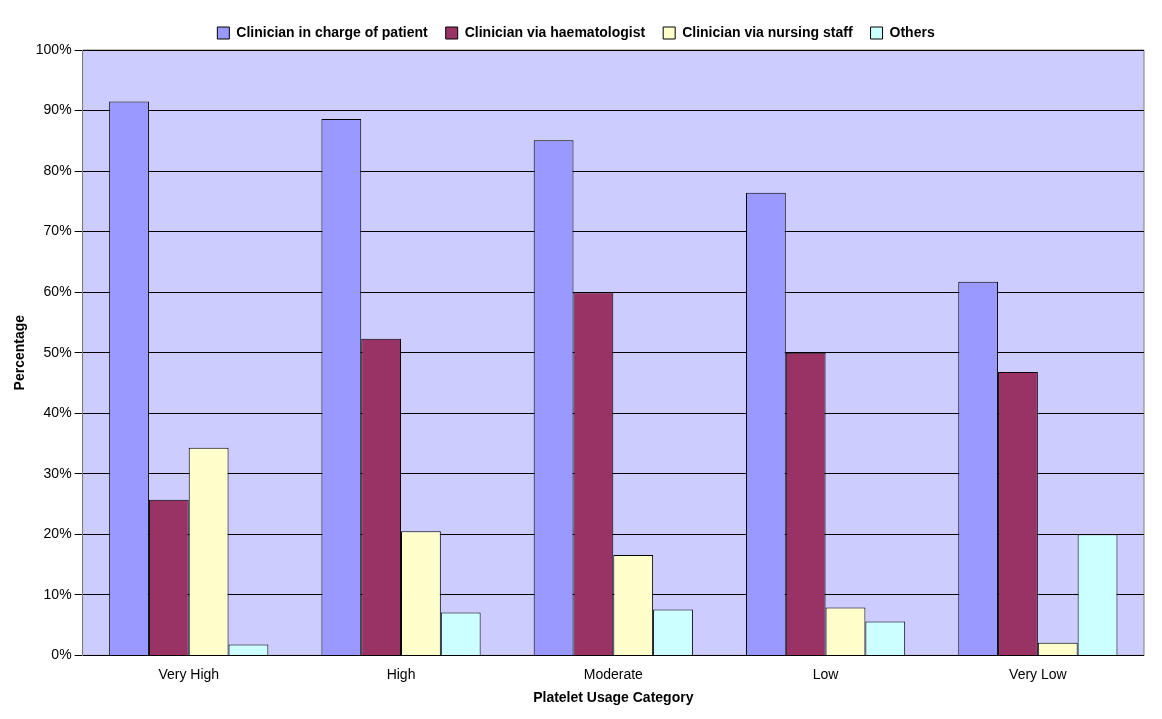  What do you see at coordinates (1038, 673) in the screenshot?
I see `x-tick-label: Very Low` at bounding box center [1038, 673].